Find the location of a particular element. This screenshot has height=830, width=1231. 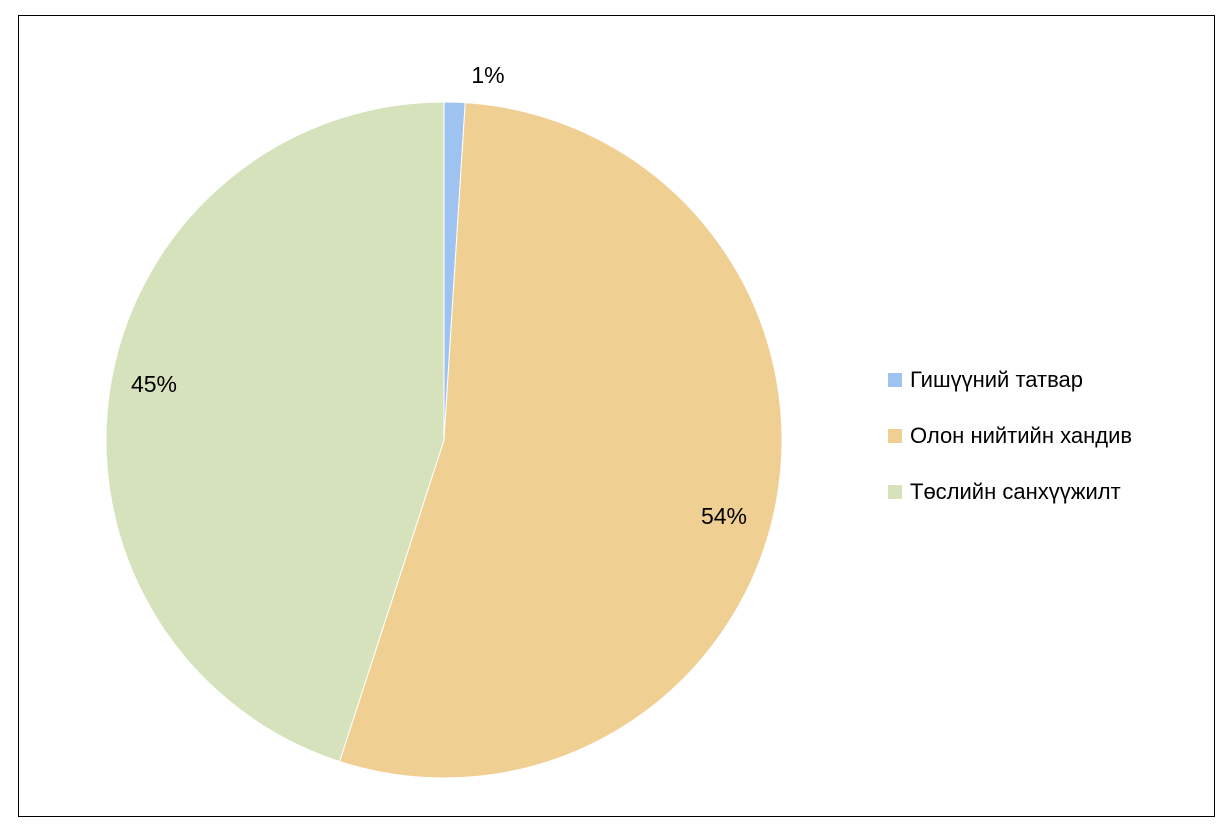

data-label: 54% is located at coordinates (724, 516).